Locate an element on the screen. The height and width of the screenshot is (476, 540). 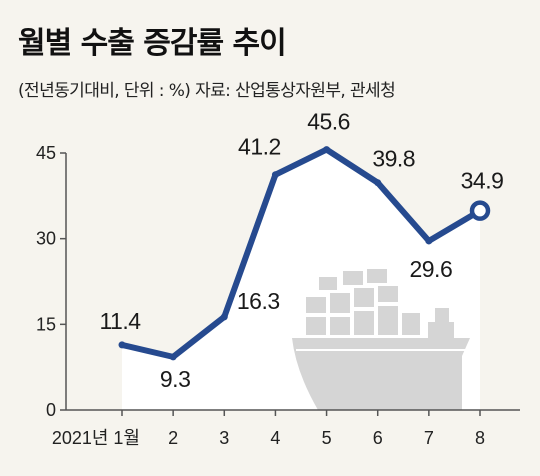
y-tick-label: 45 is located at coordinates (46, 153).